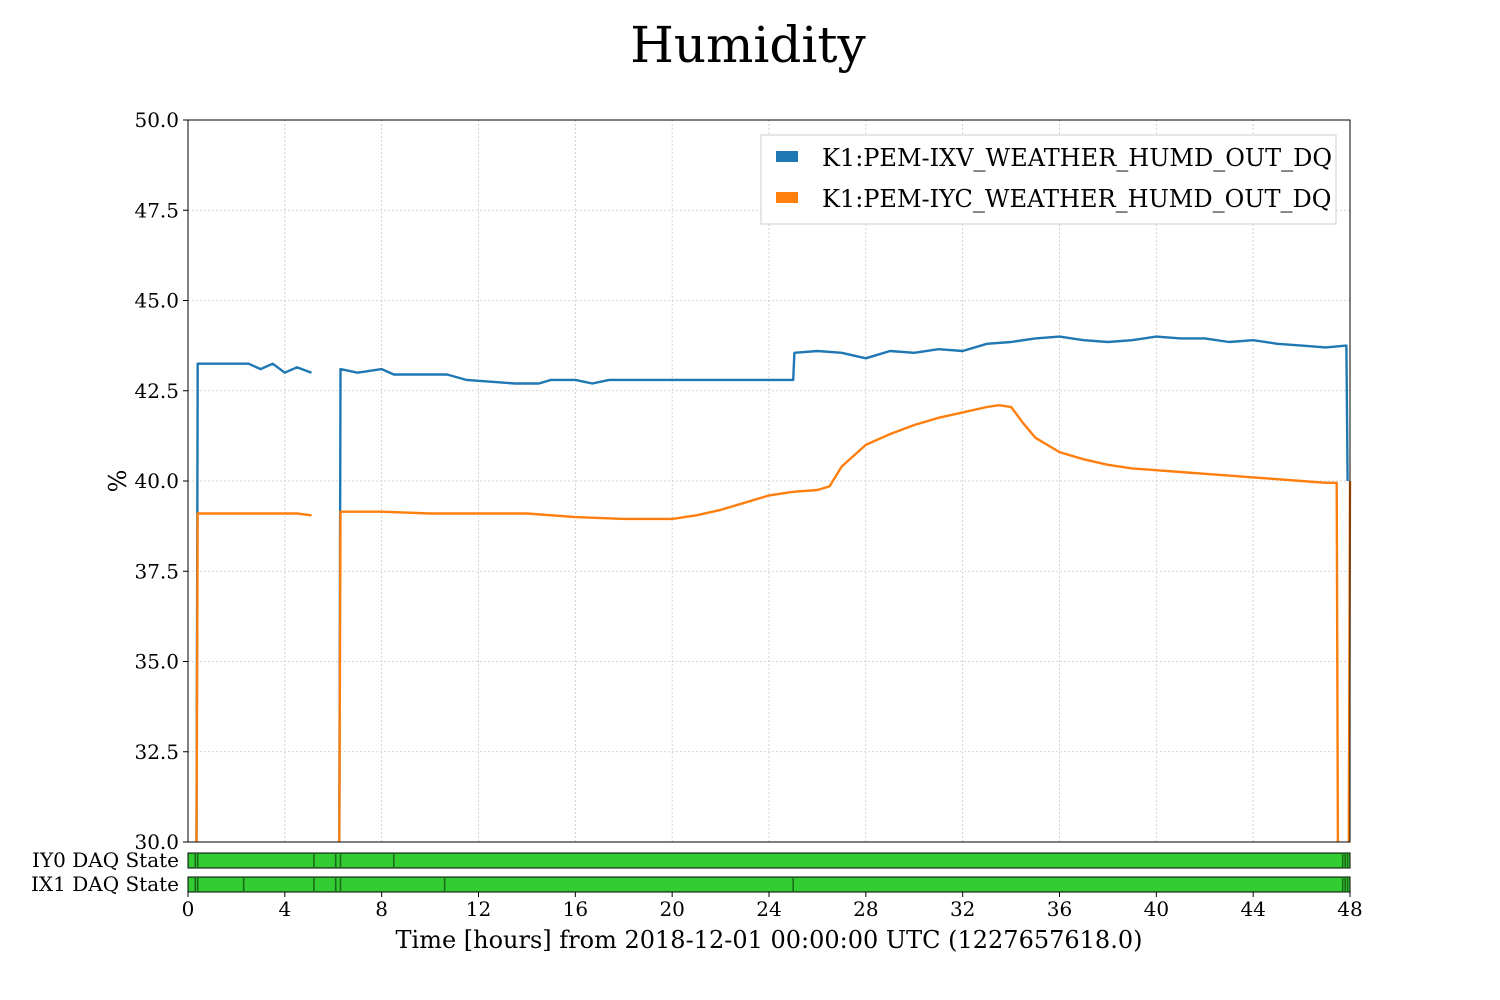  Describe the element at coordinates (1156, 909) in the screenshot. I see `x-tick-label: 40` at that location.